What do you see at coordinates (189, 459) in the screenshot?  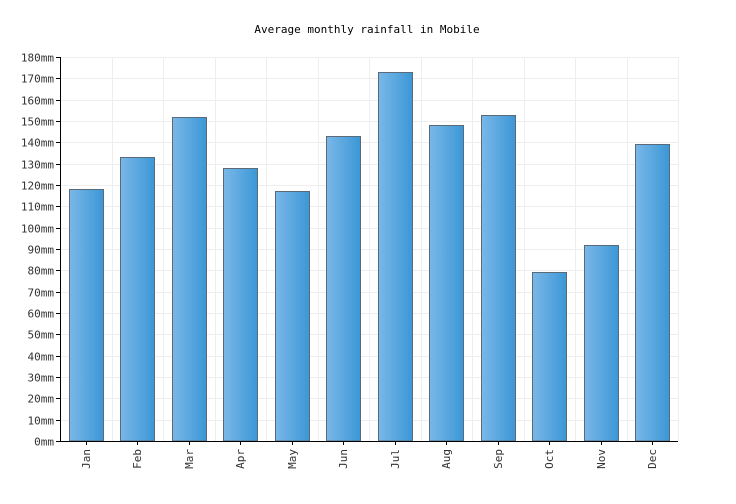 I see `x-tick-label-mar: Mar` at bounding box center [189, 459].